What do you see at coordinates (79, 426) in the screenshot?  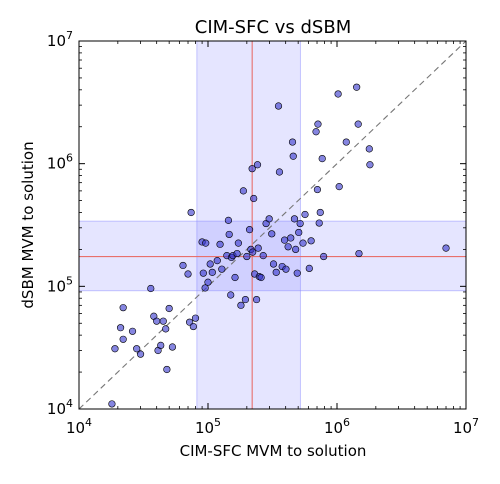 I see `x-tick-label: 10⁴` at bounding box center [79, 426].